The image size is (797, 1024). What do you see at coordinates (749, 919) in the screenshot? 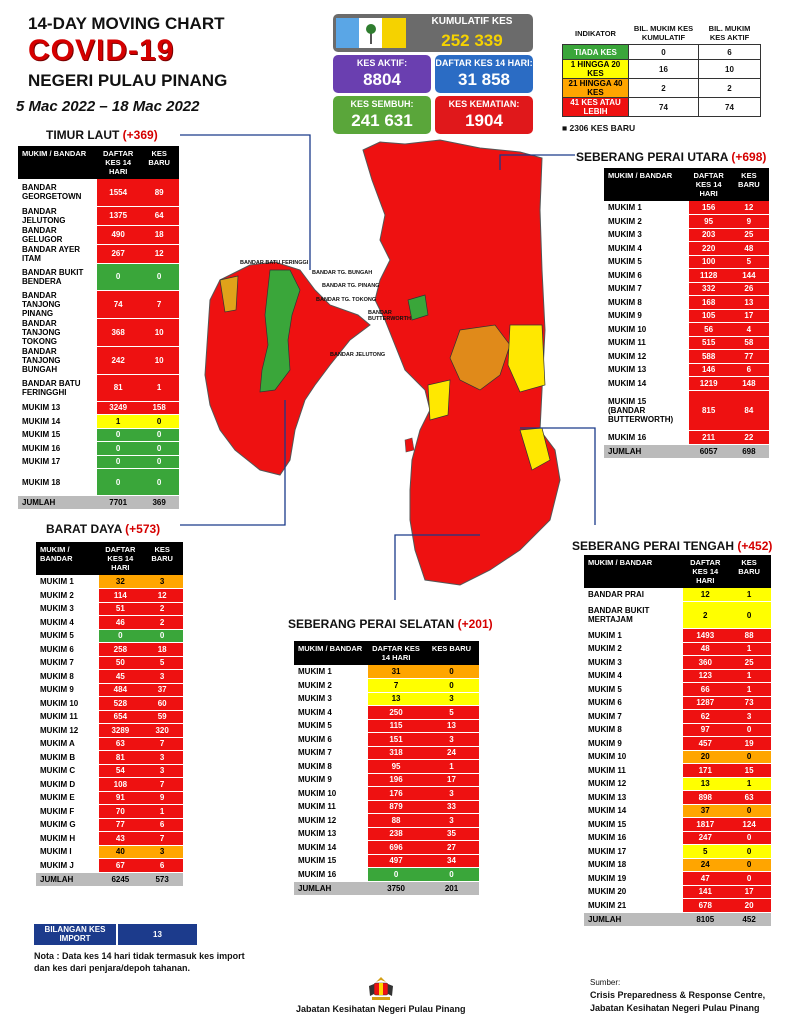
I see `total-b: 452` at bounding box center [749, 919].